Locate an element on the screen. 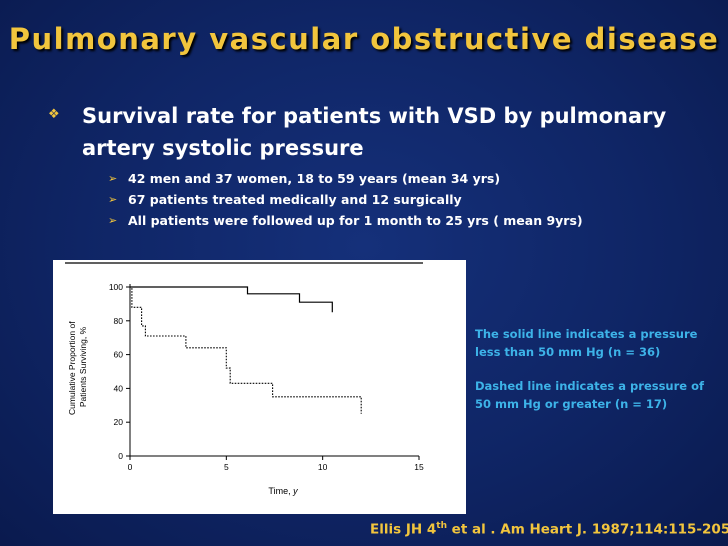 This screenshot has height=546, width=728. y-tick-label: 20 is located at coordinates (119, 422).